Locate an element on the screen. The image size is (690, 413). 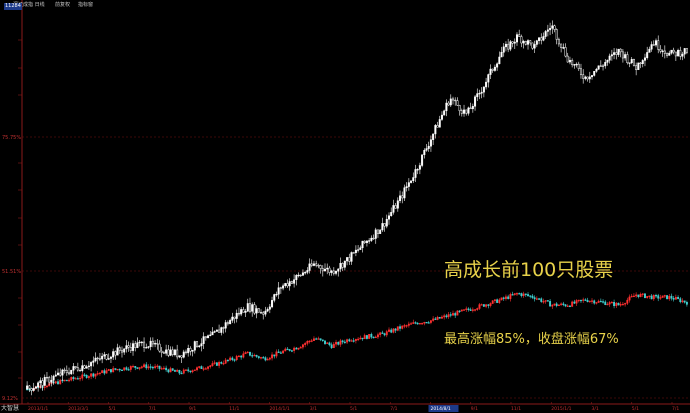
x-tick-label: 2014/1/1 is located at coordinates (280, 409).